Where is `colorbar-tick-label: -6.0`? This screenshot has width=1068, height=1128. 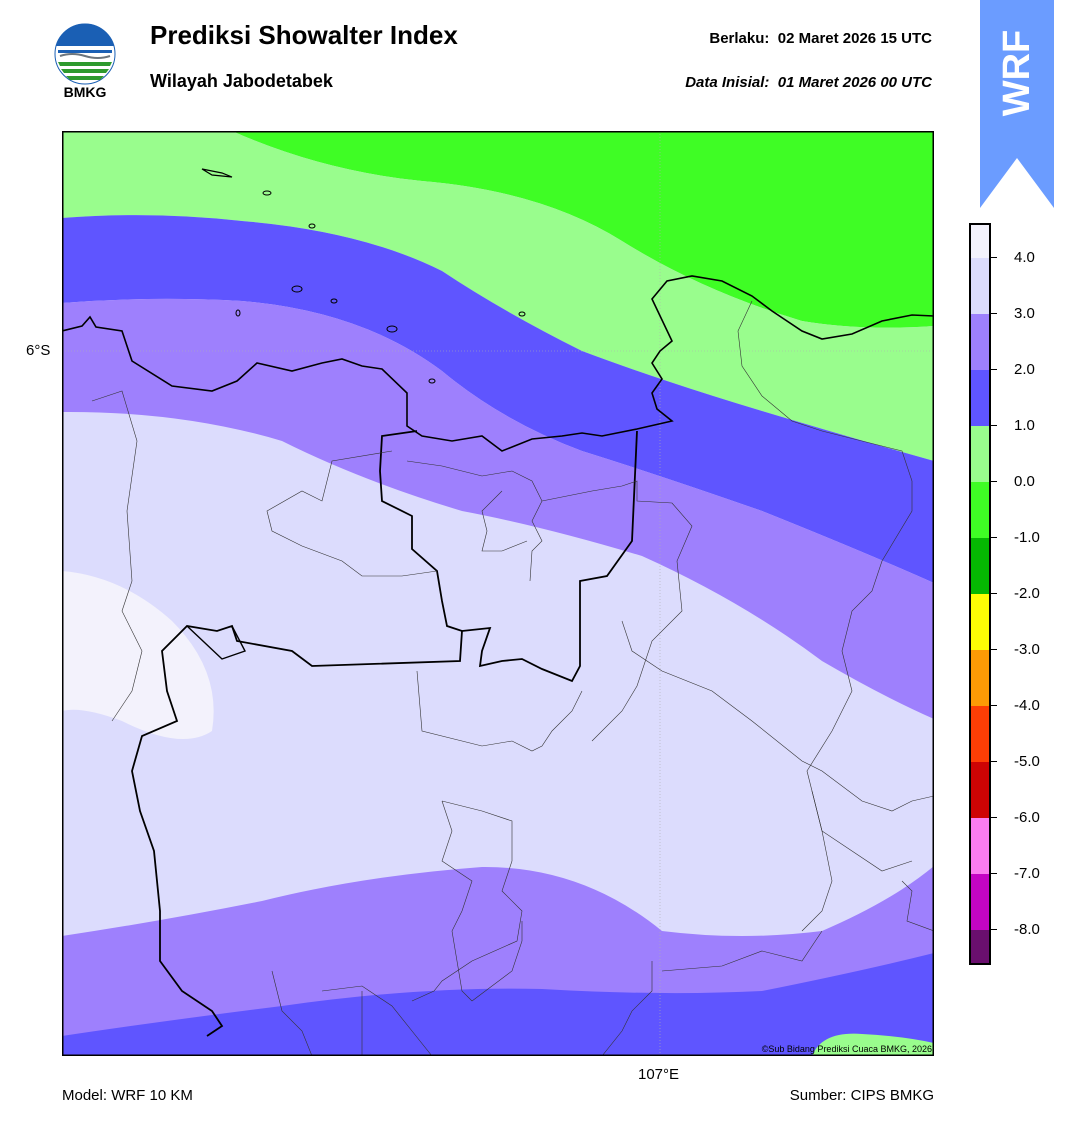 colorbar-tick-label: -6.0 is located at coordinates (1027, 817).